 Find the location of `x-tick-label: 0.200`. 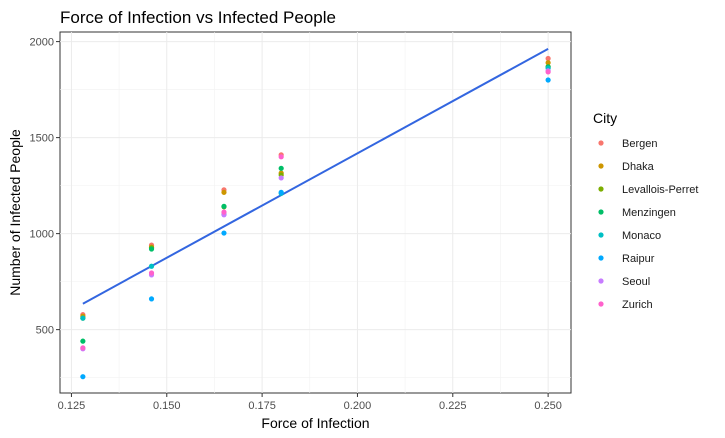

x-tick-label: 0.200 is located at coordinates (358, 406).